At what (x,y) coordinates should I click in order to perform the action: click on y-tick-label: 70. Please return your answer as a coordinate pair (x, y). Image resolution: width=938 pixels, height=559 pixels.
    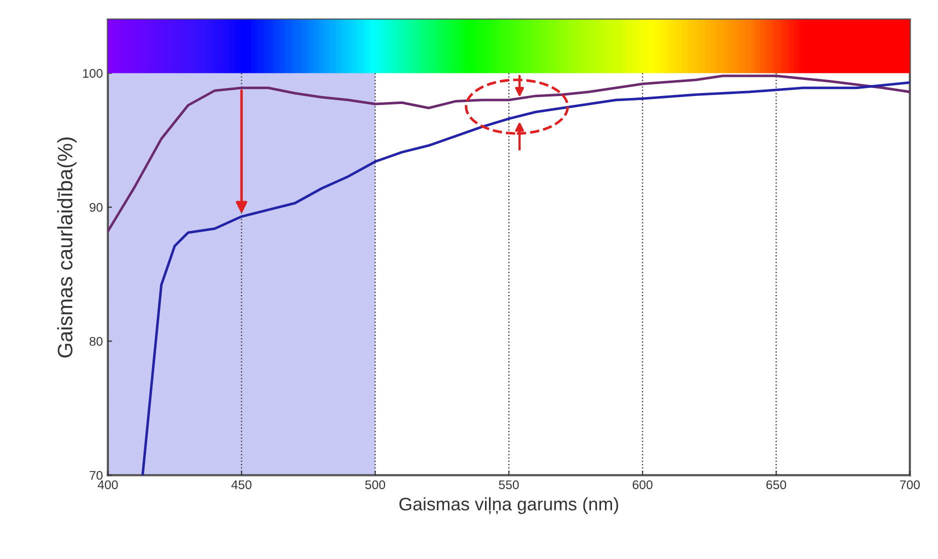
    Looking at the image, I should click on (96, 475).